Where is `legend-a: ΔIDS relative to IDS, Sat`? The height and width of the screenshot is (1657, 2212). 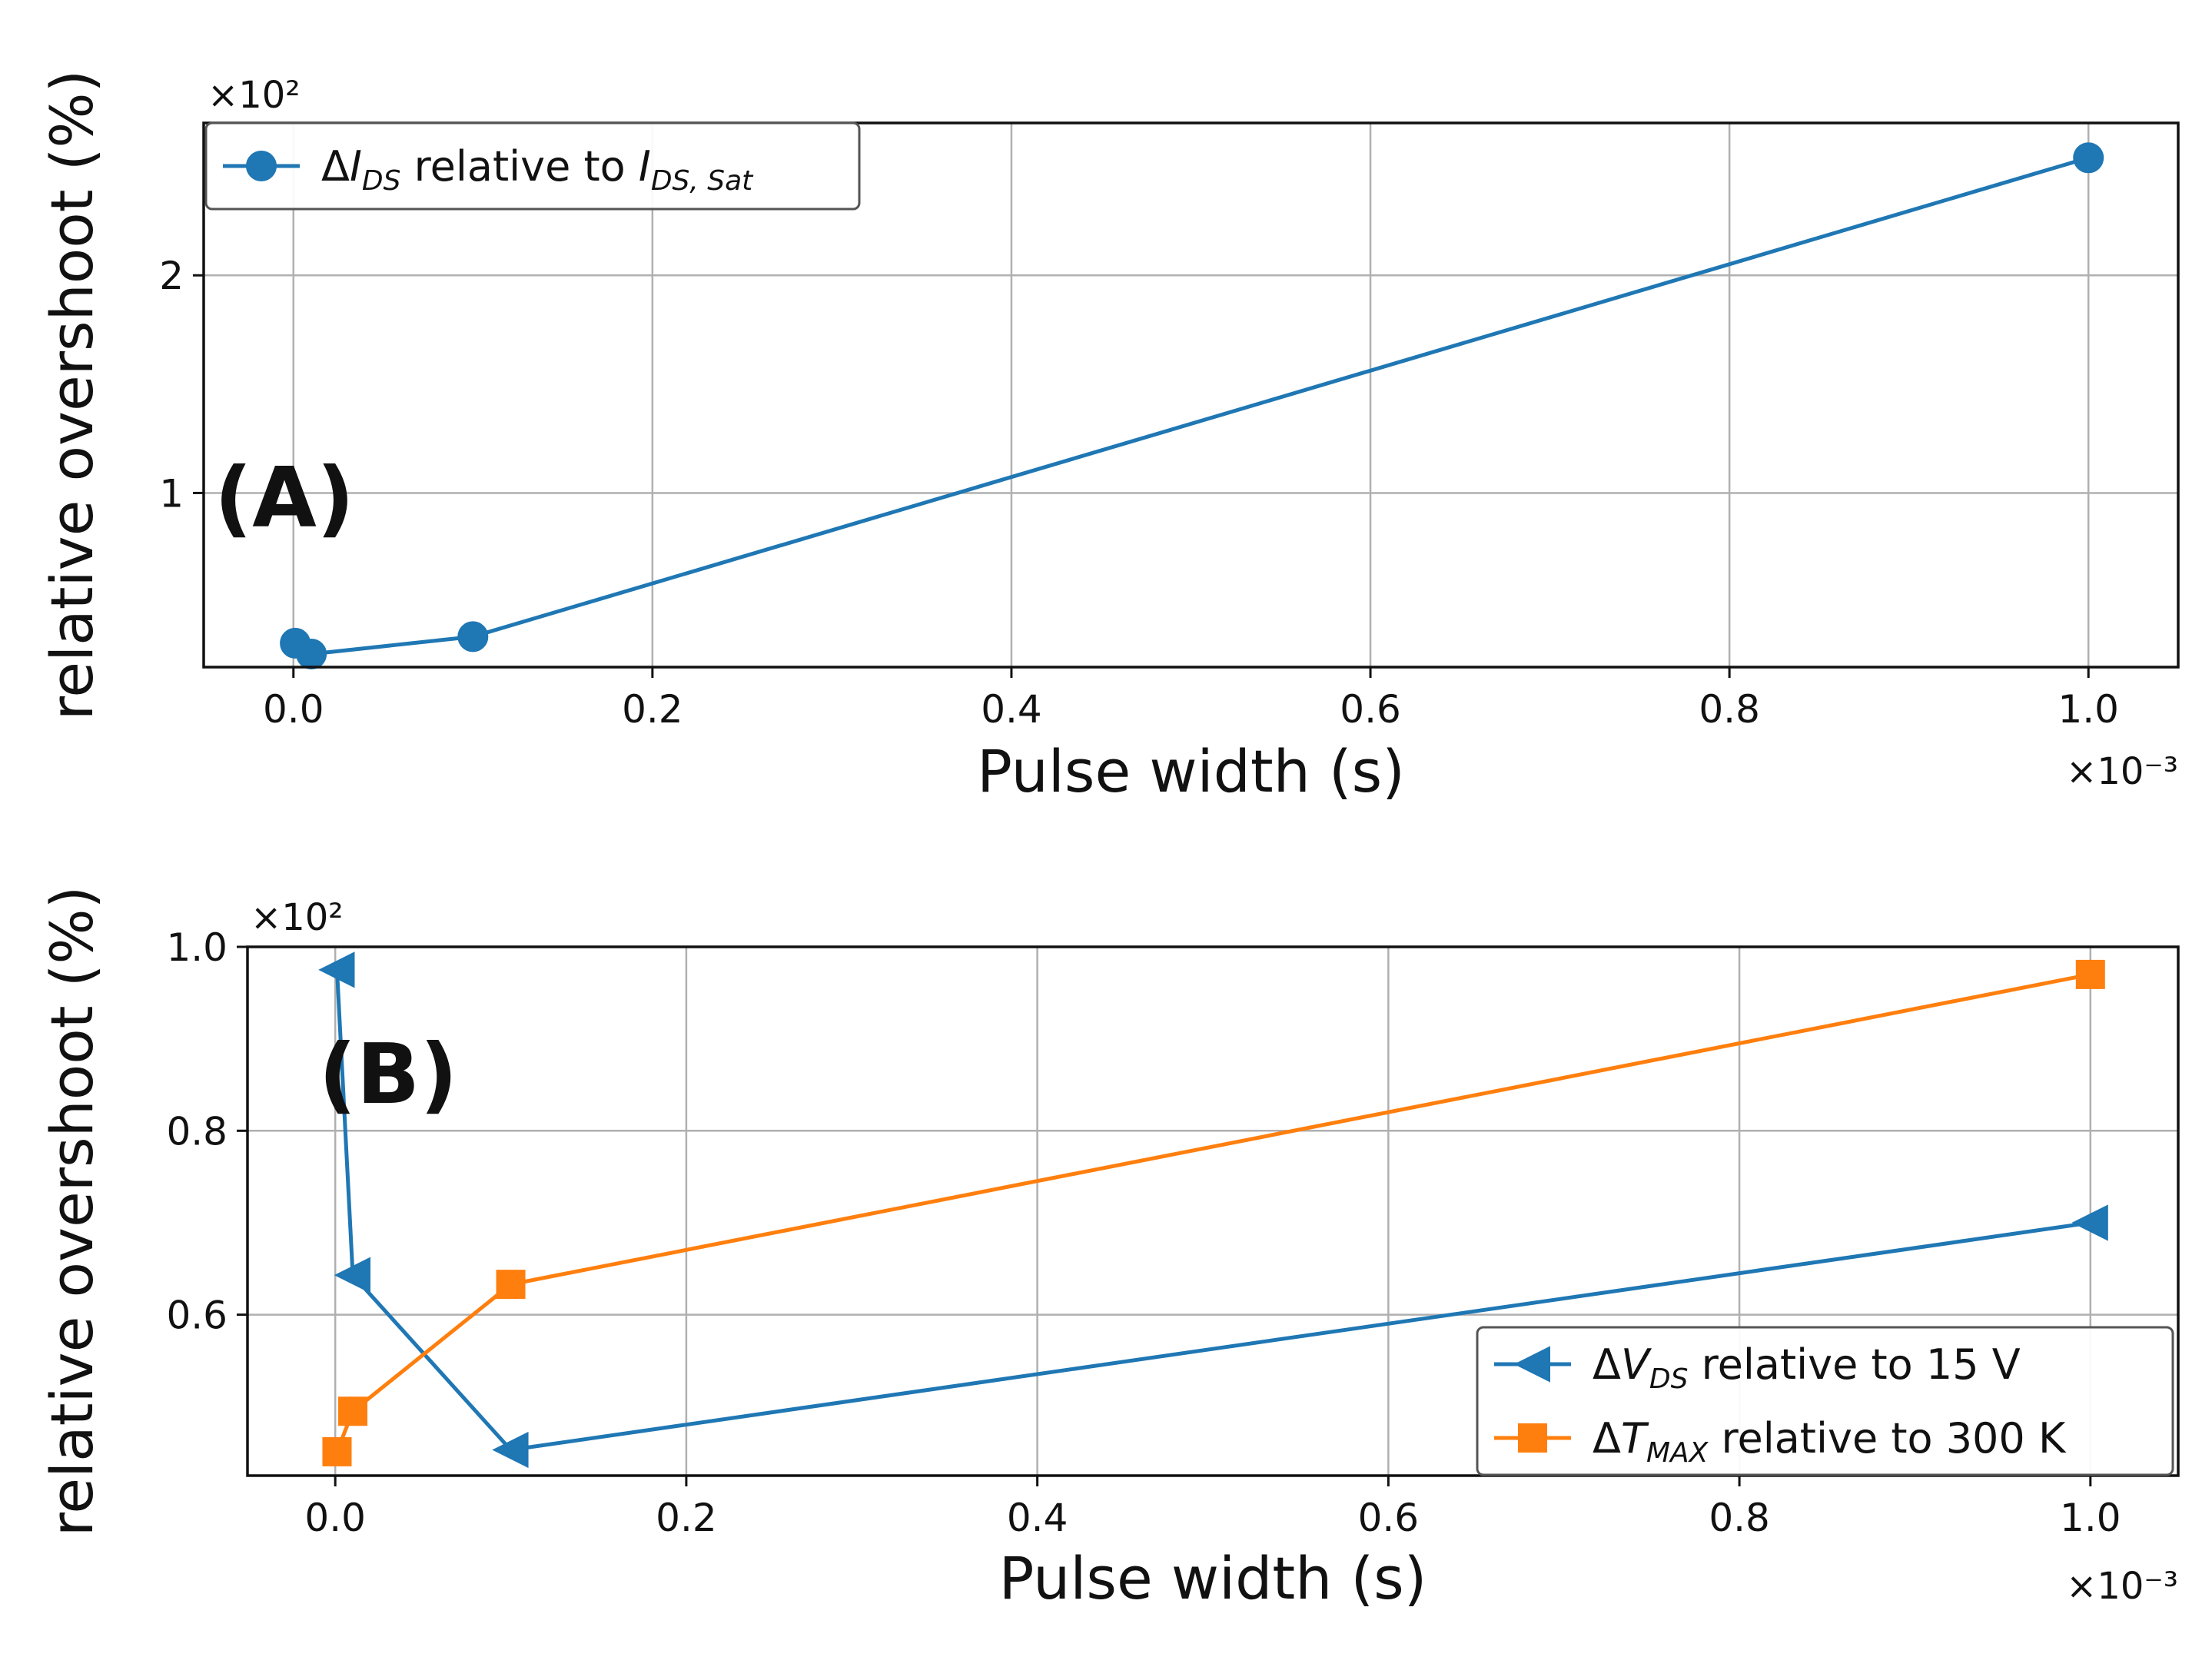
legend-a: ΔIDS relative to IDS, Sat is located at coordinates (532, 166).